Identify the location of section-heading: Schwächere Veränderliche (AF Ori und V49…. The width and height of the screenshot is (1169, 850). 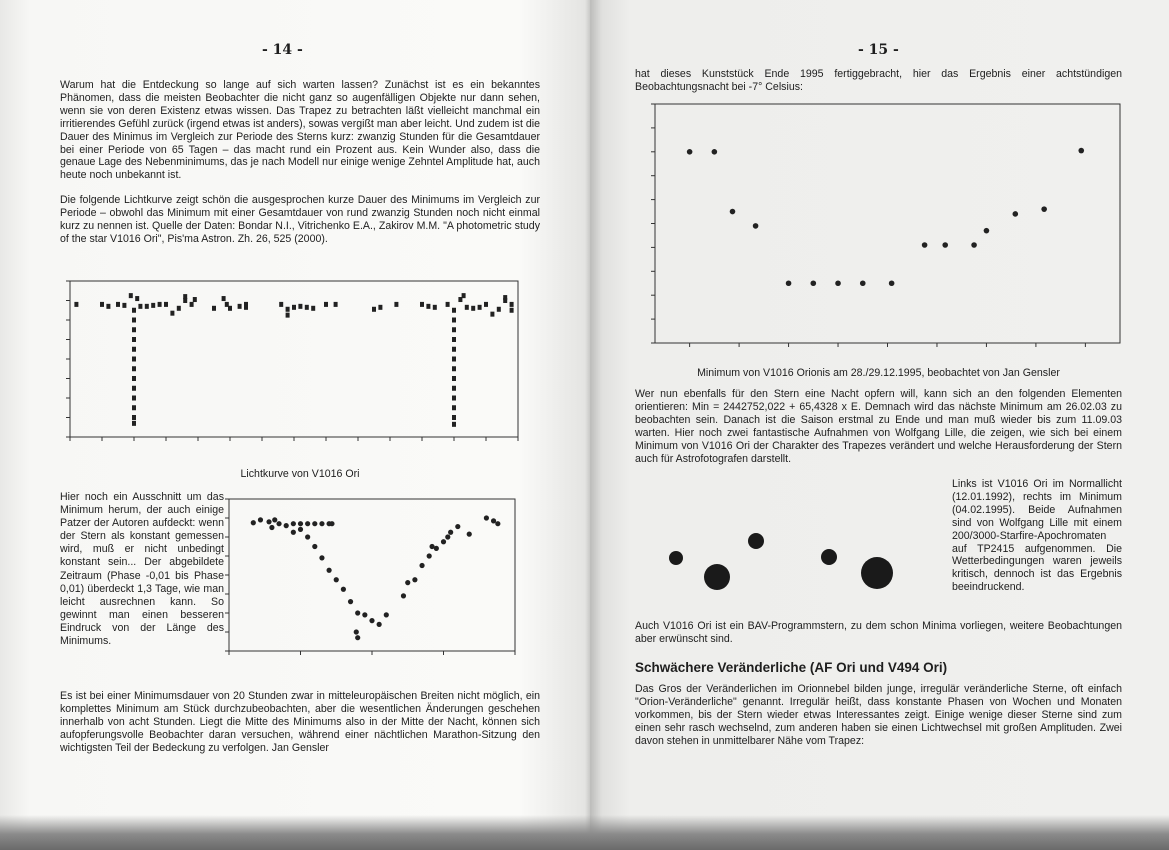
(791, 667).